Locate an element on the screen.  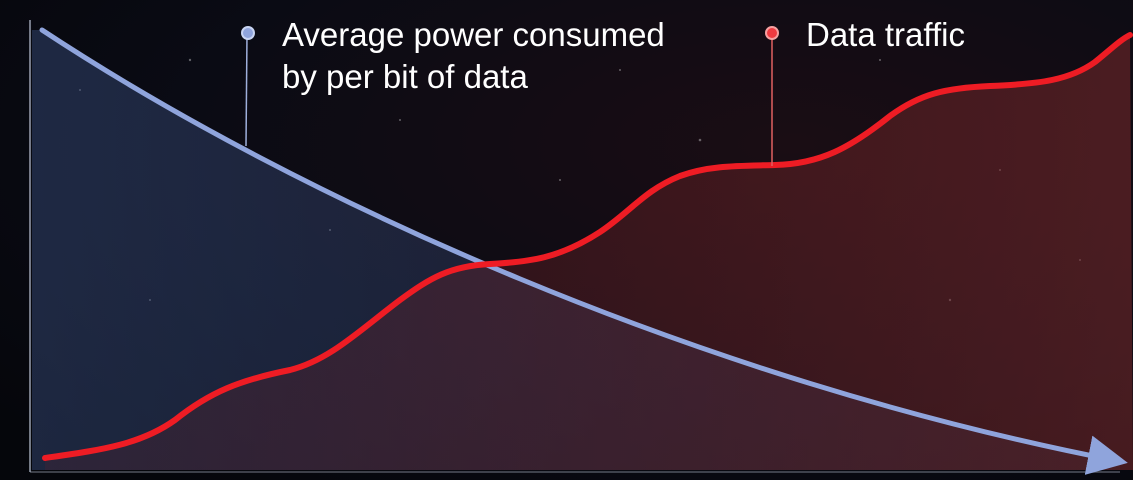
legend-label: Average power consumed is located at coordinates (473, 34).